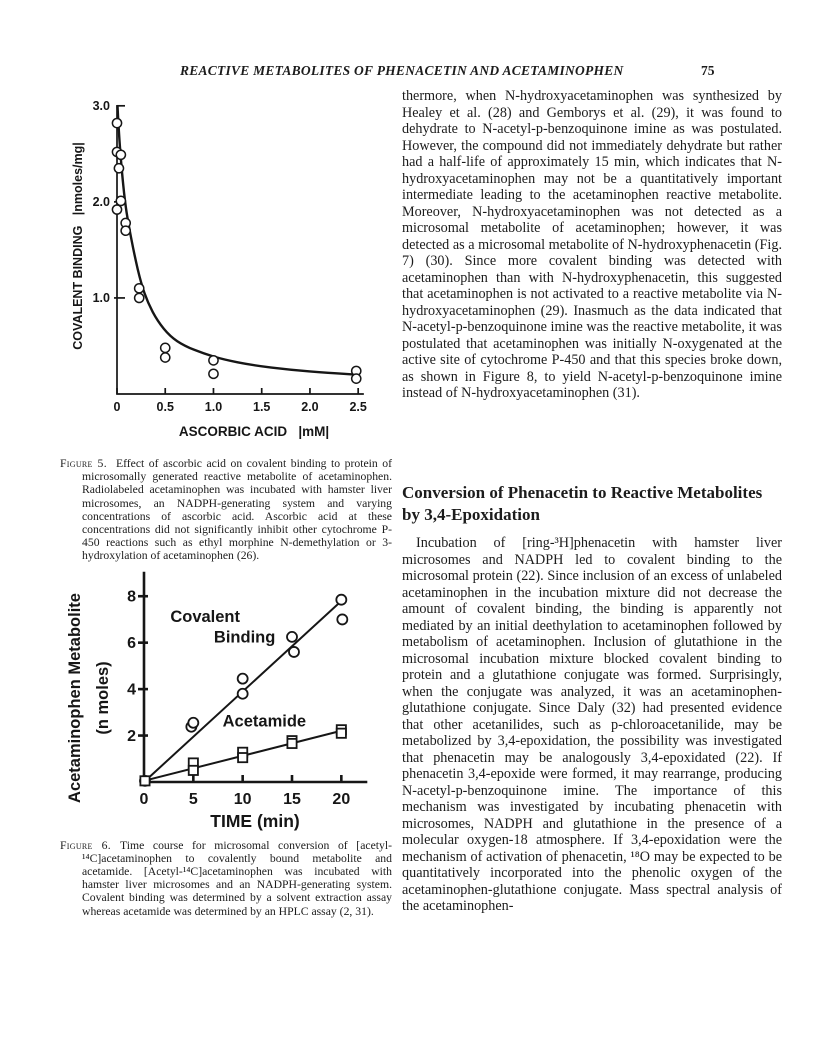 The image size is (816, 1042). Describe the element at coordinates (75, 698) in the screenshot. I see `y-axis-label: Acetaminophen Metabolite` at that location.